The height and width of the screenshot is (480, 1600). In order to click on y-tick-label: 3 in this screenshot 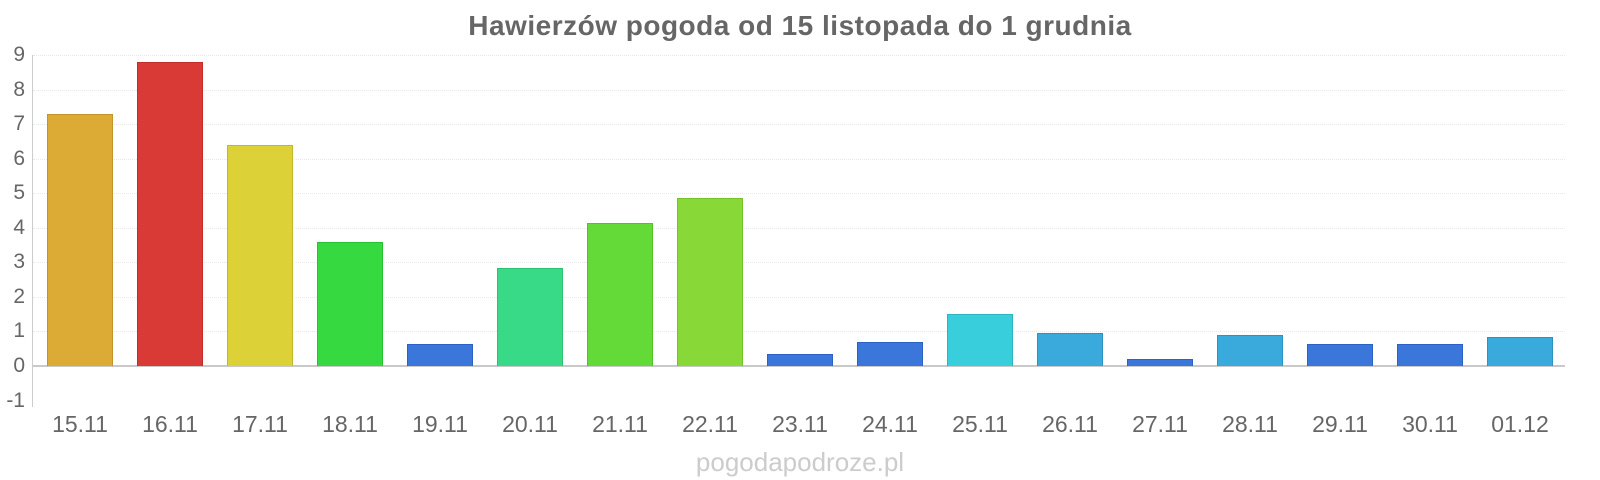, I will do `click(19, 262)`.